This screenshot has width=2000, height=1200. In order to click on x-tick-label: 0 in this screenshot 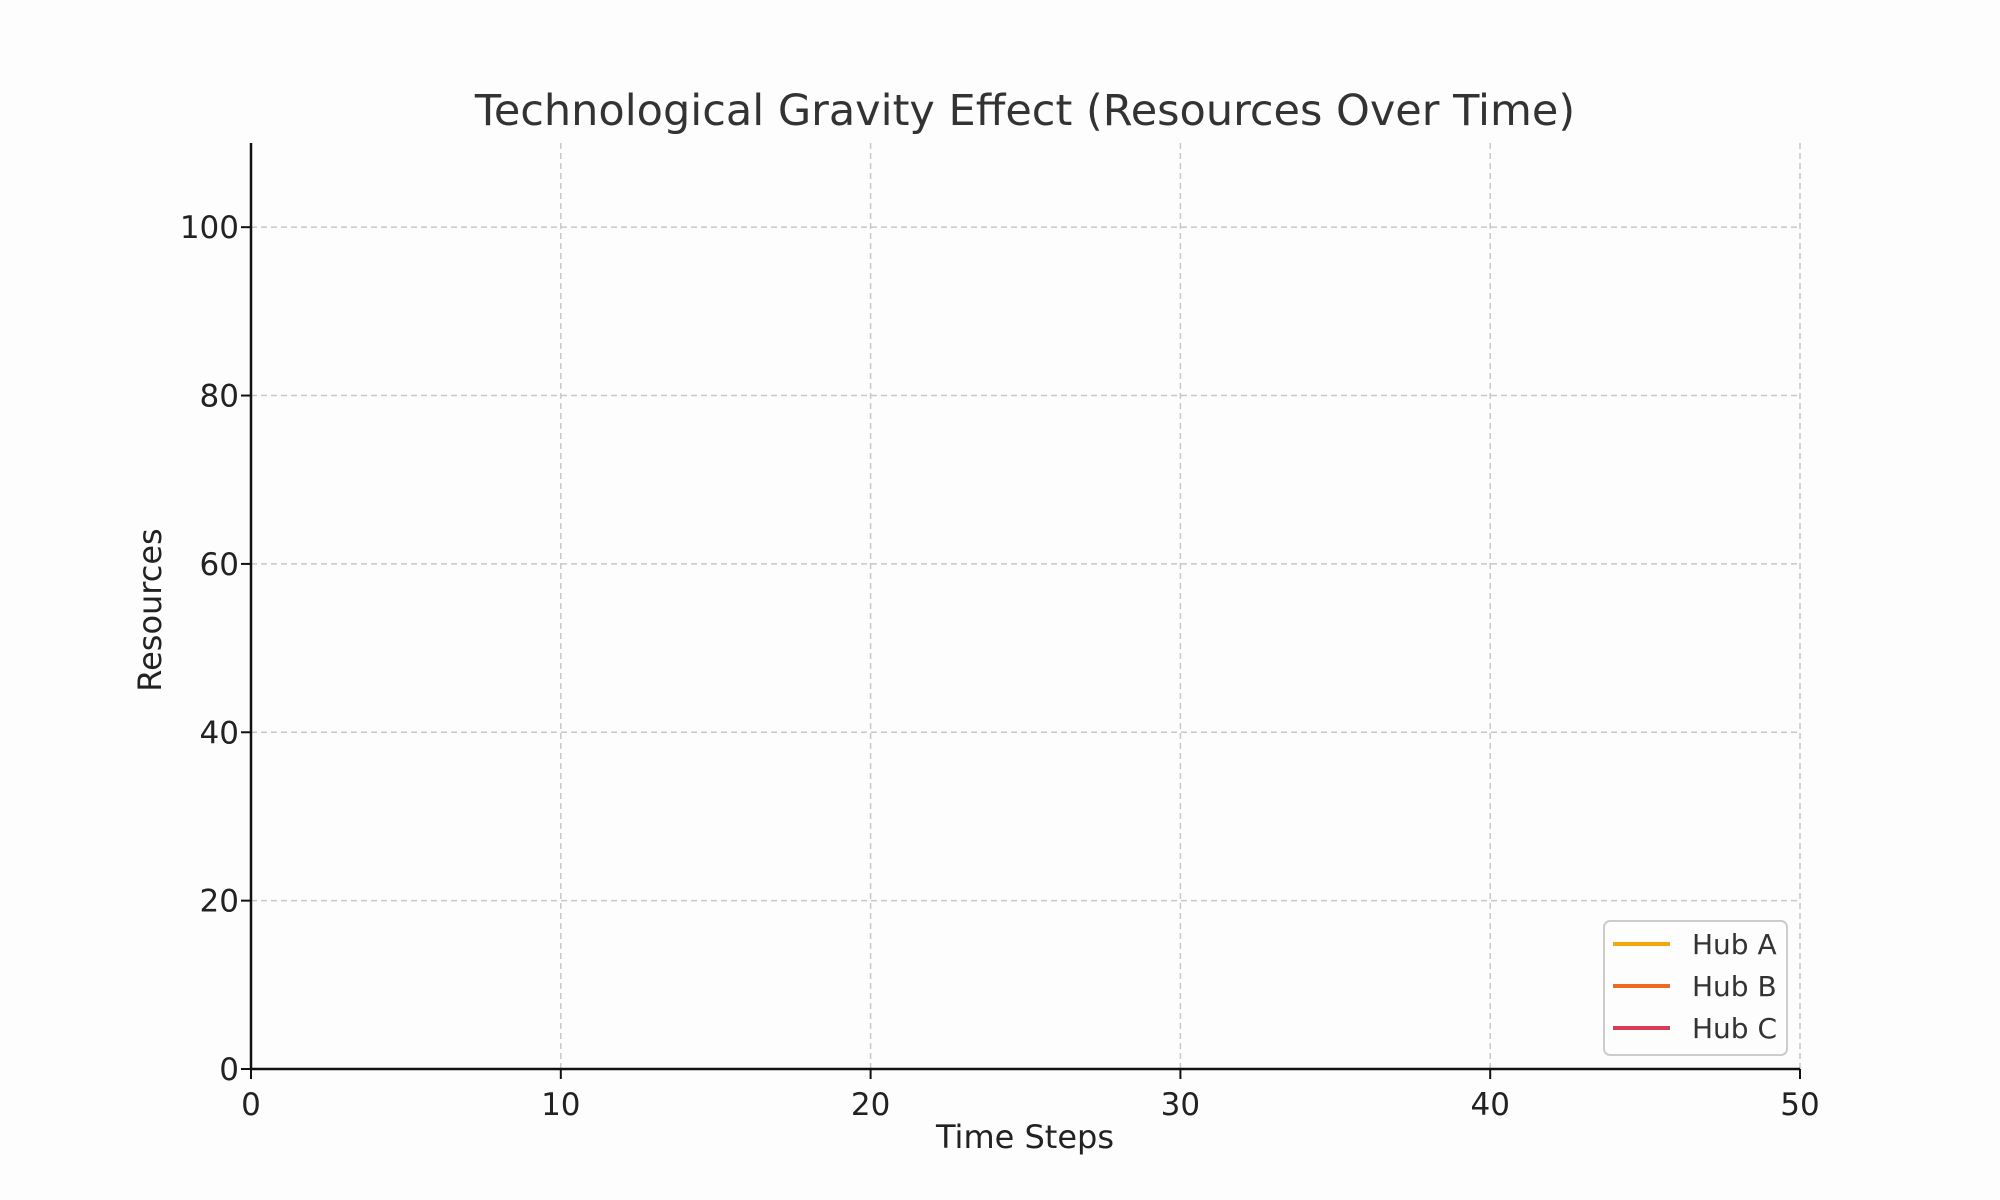, I will do `click(251, 1105)`.